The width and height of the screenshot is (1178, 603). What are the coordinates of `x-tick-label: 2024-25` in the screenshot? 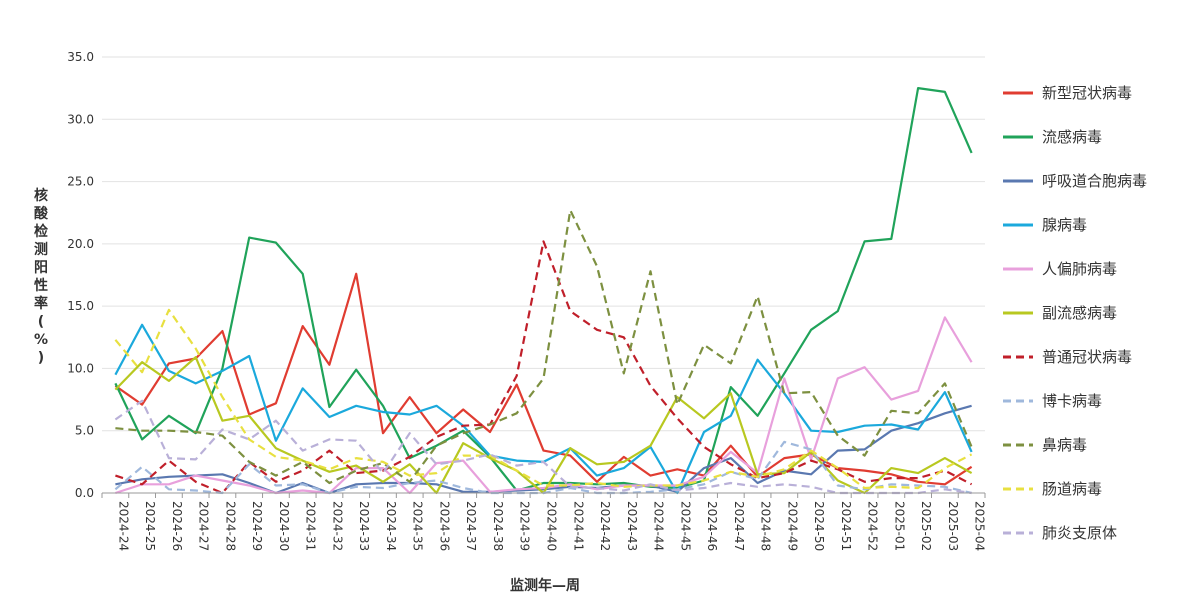 It's located at (150, 526).